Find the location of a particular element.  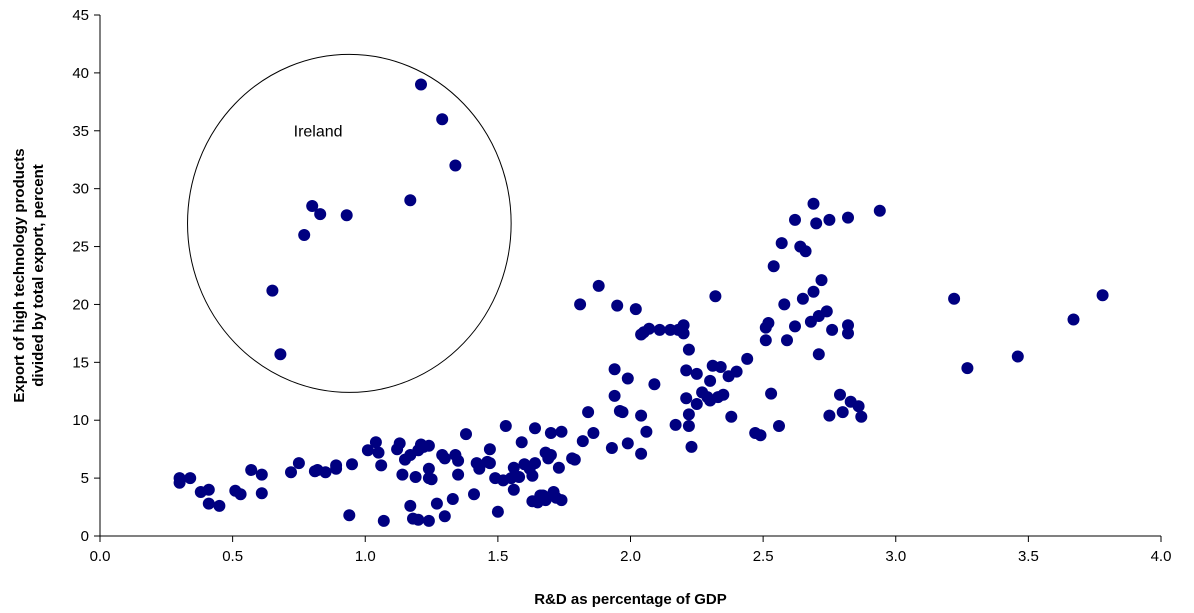

x-tick-label: 4.0 is located at coordinates (1161, 556).